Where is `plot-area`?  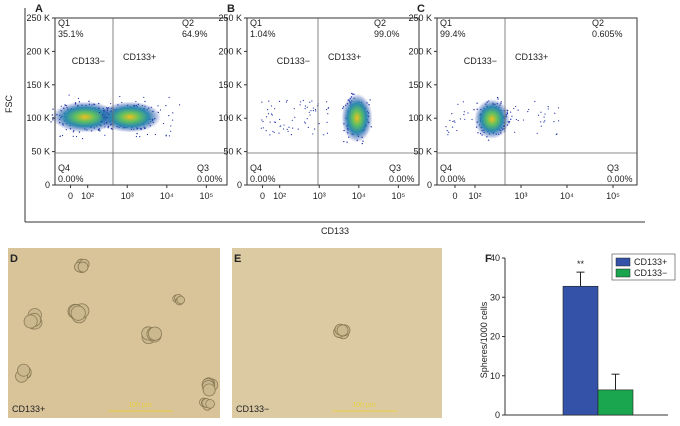
plot-area is located at coordinates (141, 101).